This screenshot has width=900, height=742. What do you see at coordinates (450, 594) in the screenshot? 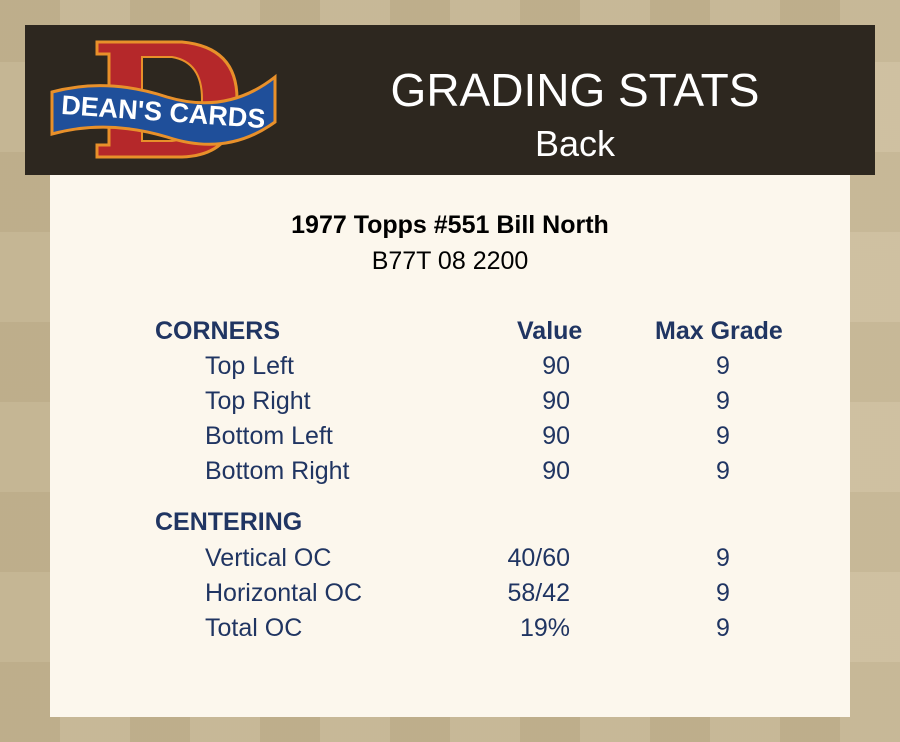
I see `table-row: Horizontal OC 58/42 9` at bounding box center [450, 594].